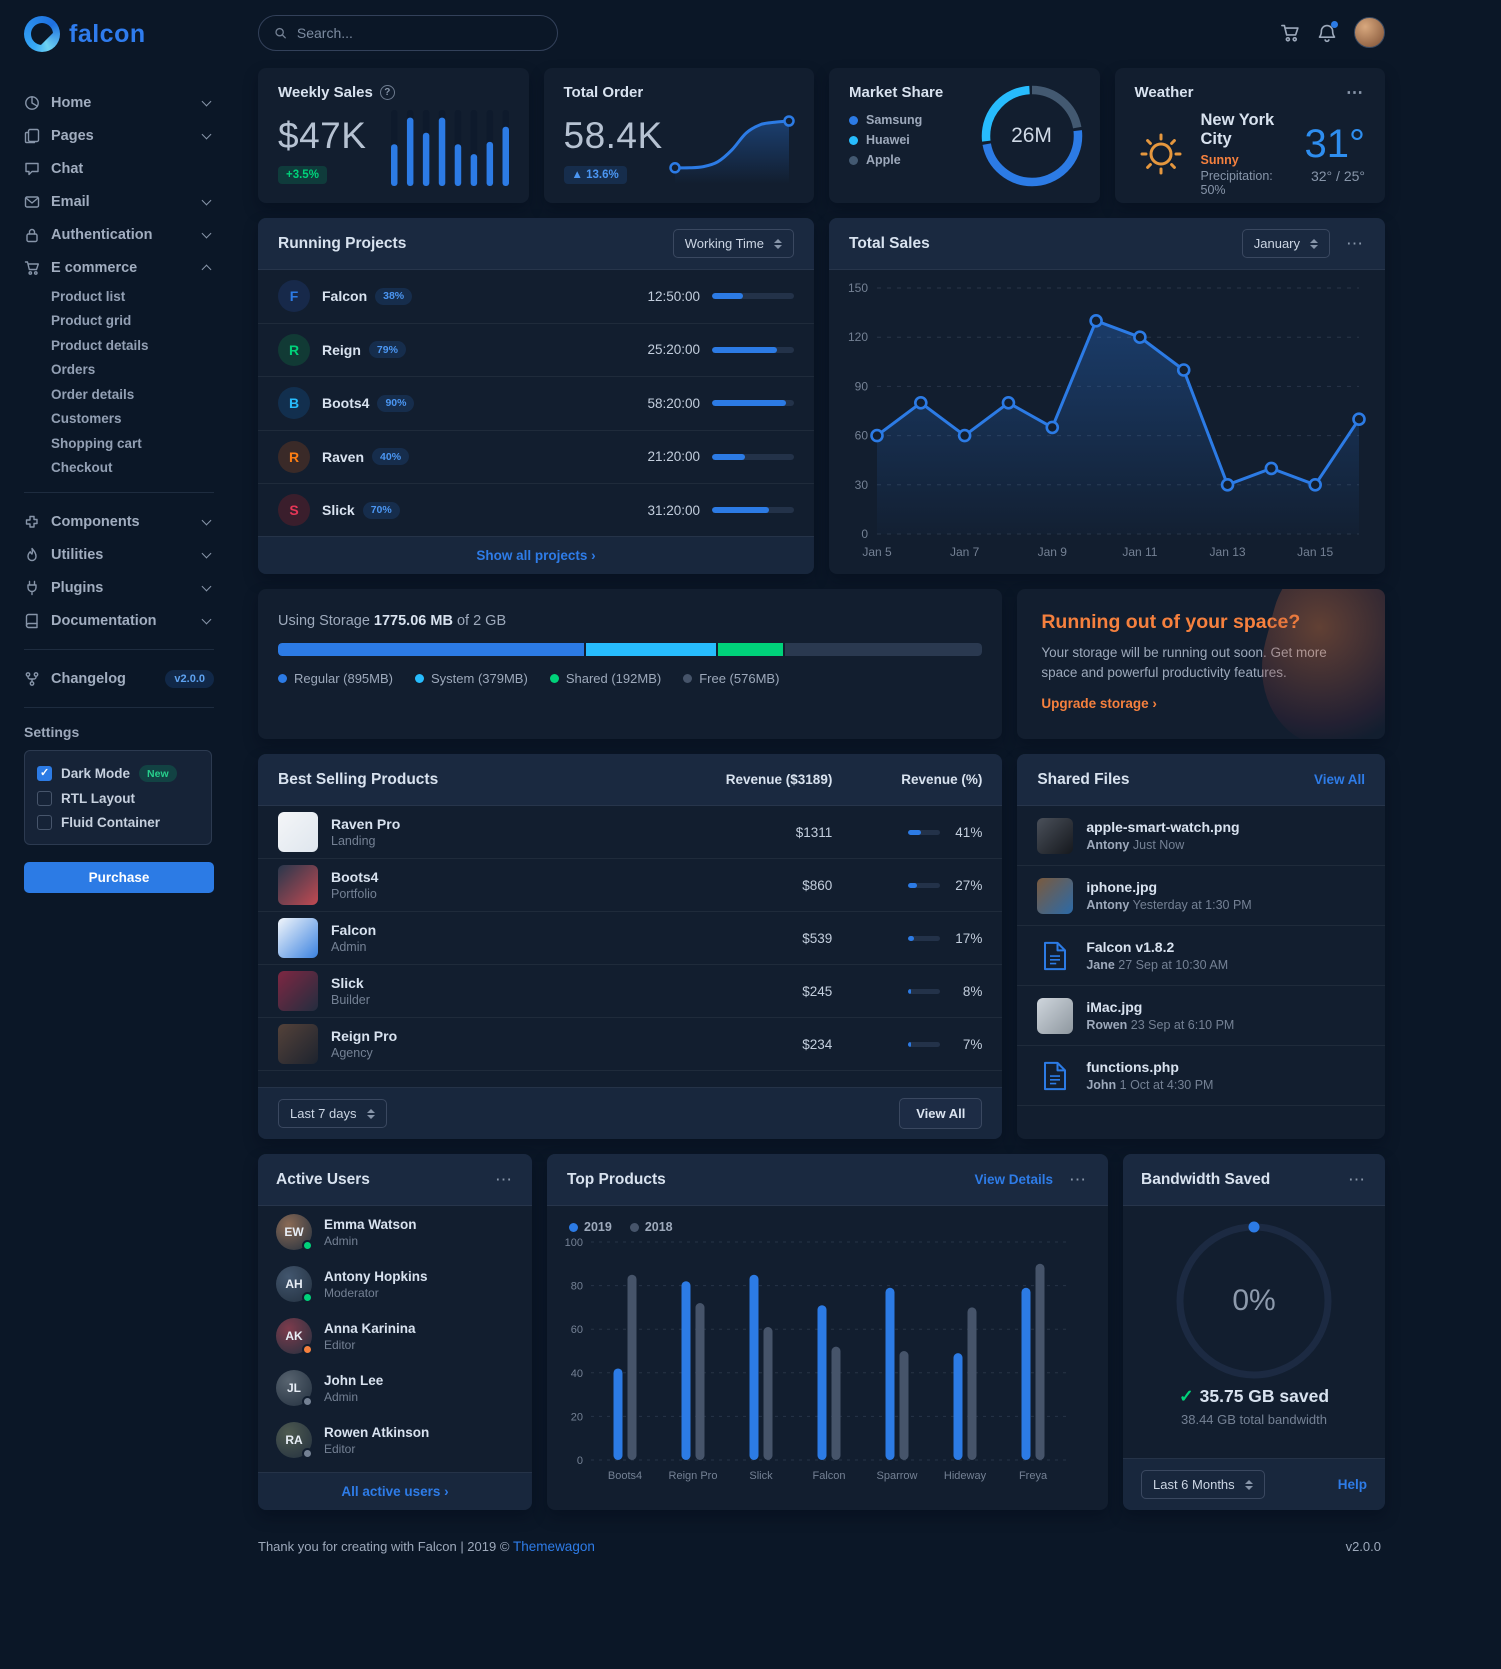  What do you see at coordinates (536, 511) in the screenshot?
I see `project-row-slick: S Slick 70% 31:20:00` at bounding box center [536, 511].